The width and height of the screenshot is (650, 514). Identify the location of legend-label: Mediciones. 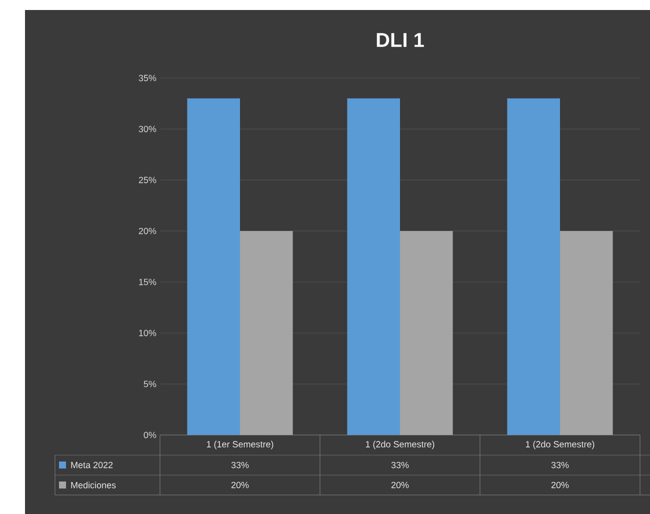
(93, 485).